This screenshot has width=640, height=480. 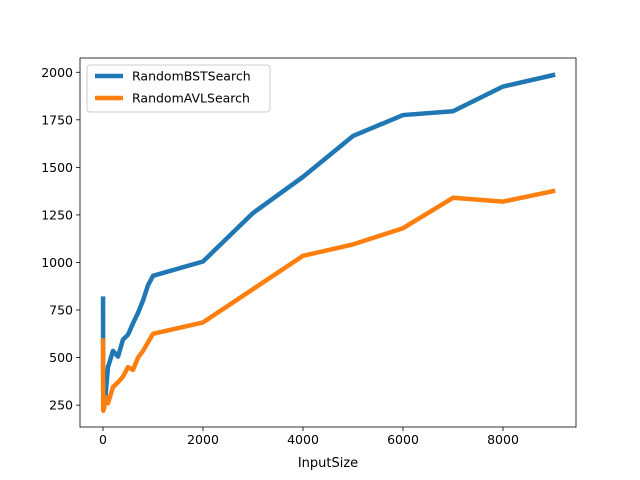 I want to click on y-tick-label: 1500, so click(x=57, y=167).